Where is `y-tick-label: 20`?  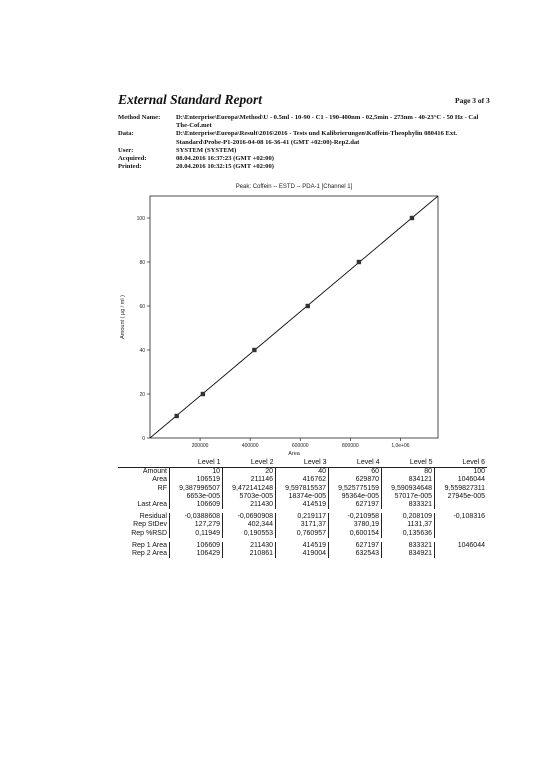 y-tick-label: 20 is located at coordinates (142, 395).